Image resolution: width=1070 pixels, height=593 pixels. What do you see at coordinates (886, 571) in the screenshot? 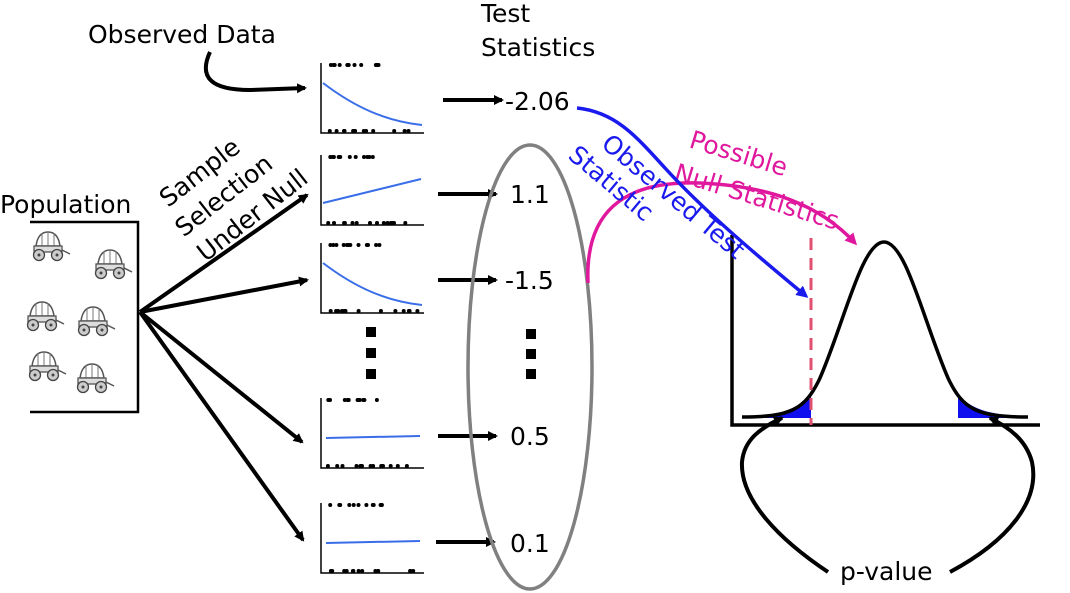
I see `p-value-label: p-value` at bounding box center [886, 571].